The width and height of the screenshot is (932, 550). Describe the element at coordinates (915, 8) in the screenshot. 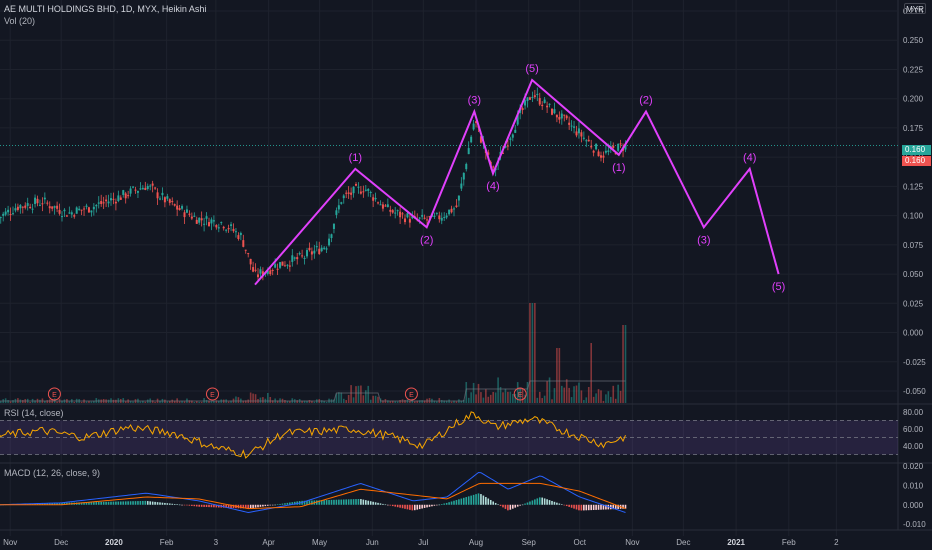

I see `currency-badge: MYR` at that location.